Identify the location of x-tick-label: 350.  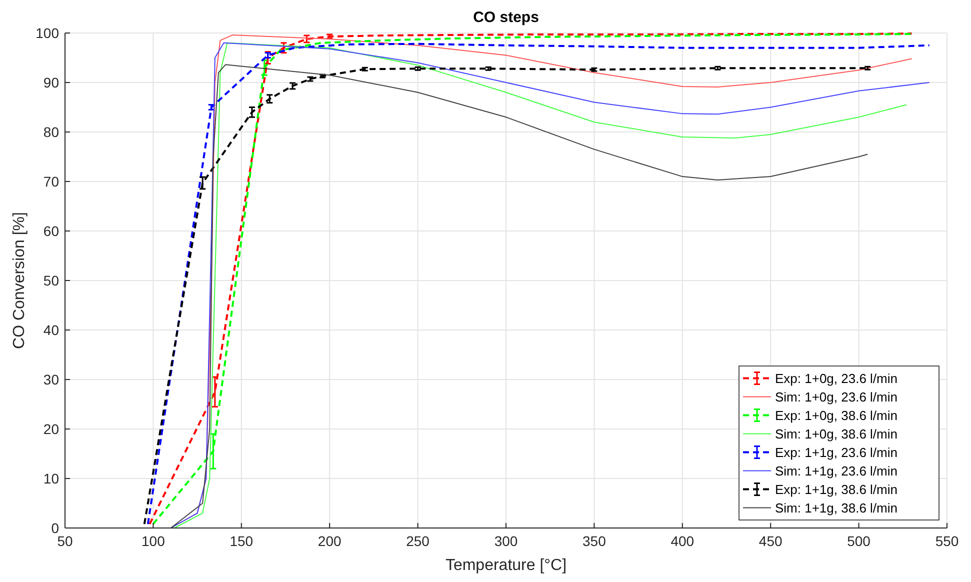
(594, 541).